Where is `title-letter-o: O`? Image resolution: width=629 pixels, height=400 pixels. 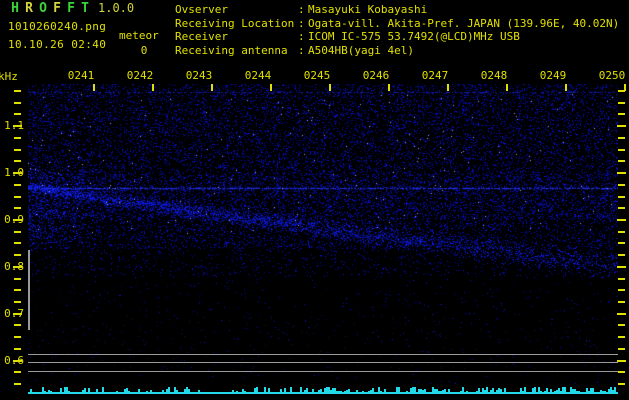
title-letter-o: O is located at coordinates (43, 8).